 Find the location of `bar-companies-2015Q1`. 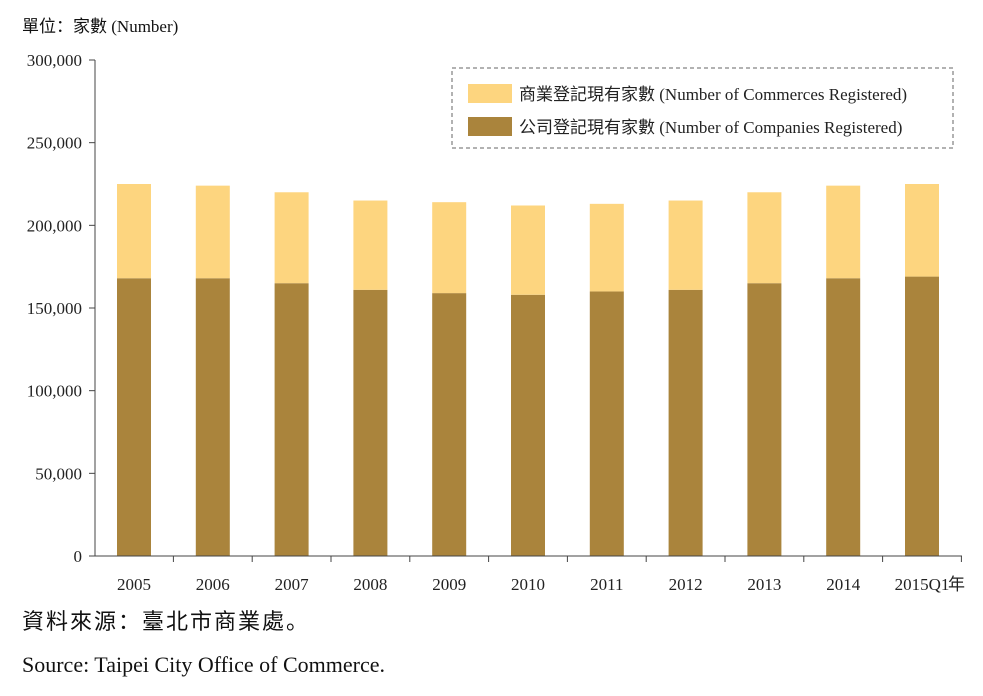

bar-companies-2015Q1 is located at coordinates (922, 416).